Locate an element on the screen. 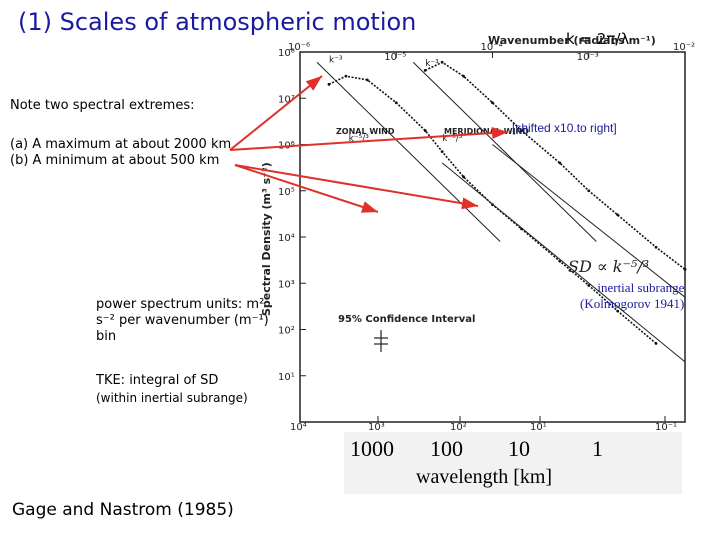 This screenshot has height=540, width=720. sd-proportional-label: SD ∝ k⁻⁵/³ is located at coordinates (608, 266).